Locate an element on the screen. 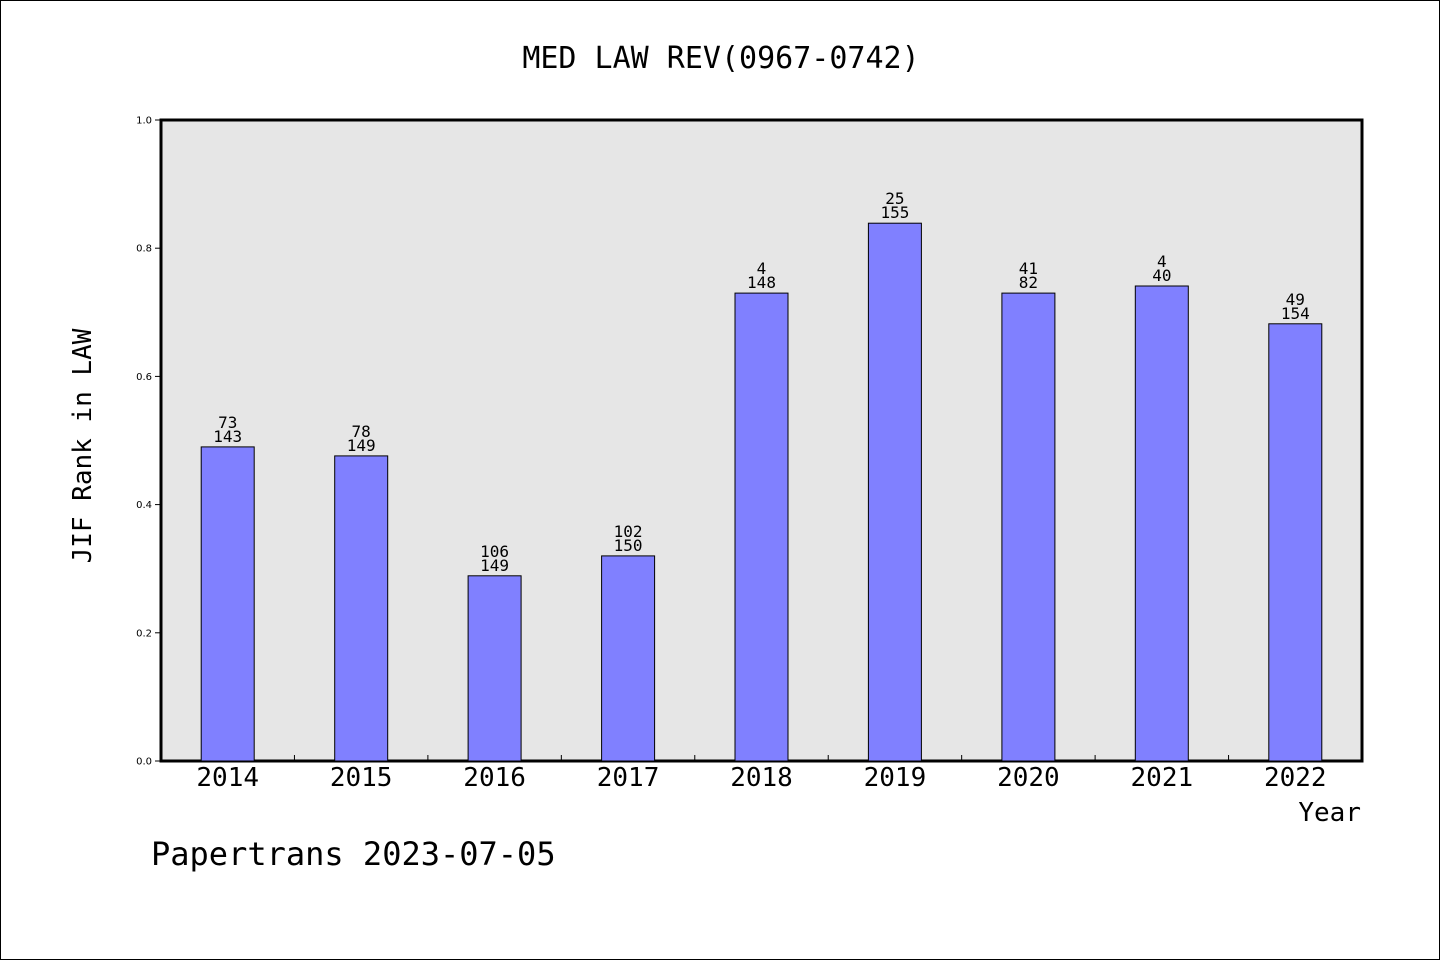 The height and width of the screenshot is (961, 1440). y-tick-label: 0.6 is located at coordinates (144, 377).